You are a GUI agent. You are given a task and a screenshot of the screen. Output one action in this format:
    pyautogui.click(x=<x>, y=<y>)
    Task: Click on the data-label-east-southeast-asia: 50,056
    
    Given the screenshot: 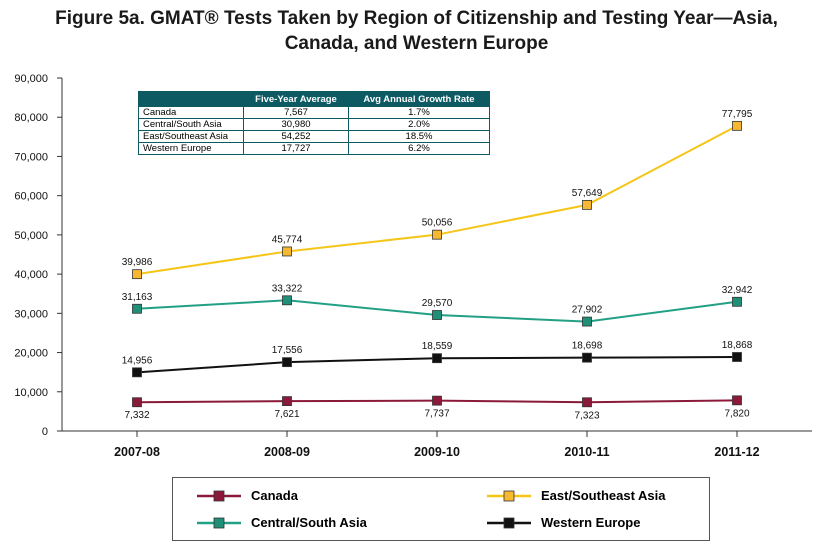 What is the action you would take?
    pyautogui.click(x=437, y=223)
    